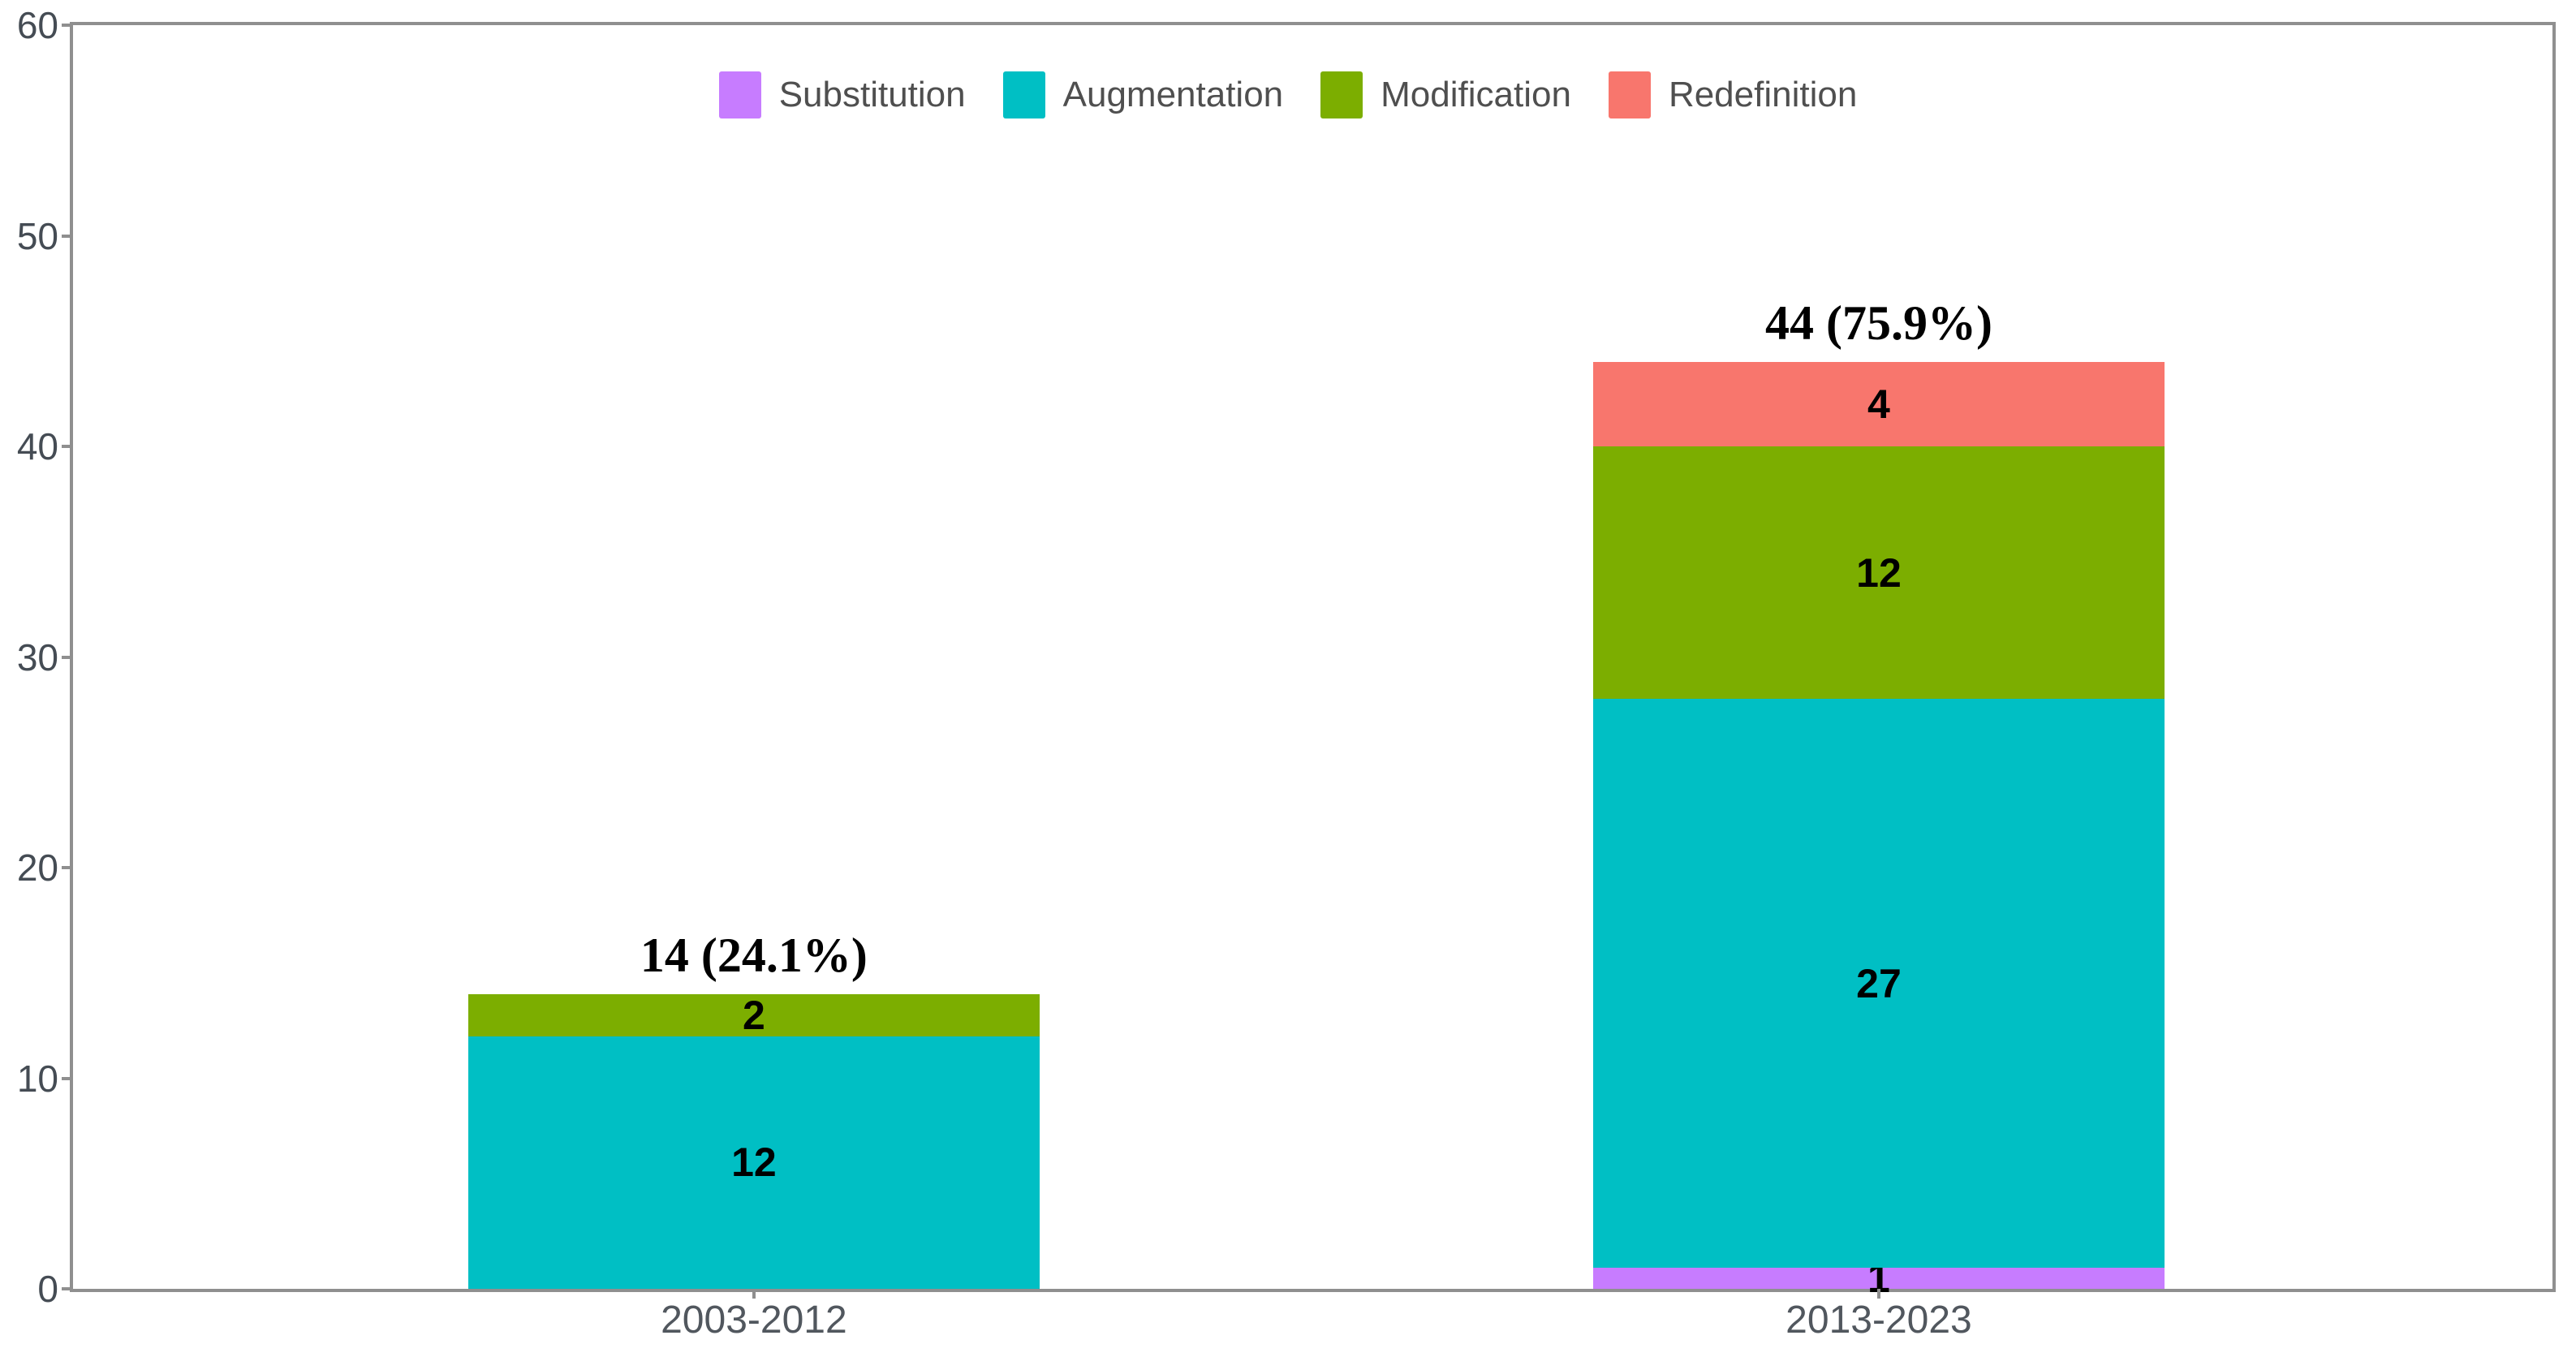  What do you see at coordinates (872, 94) in the screenshot?
I see `legend-label: Substitution` at bounding box center [872, 94].